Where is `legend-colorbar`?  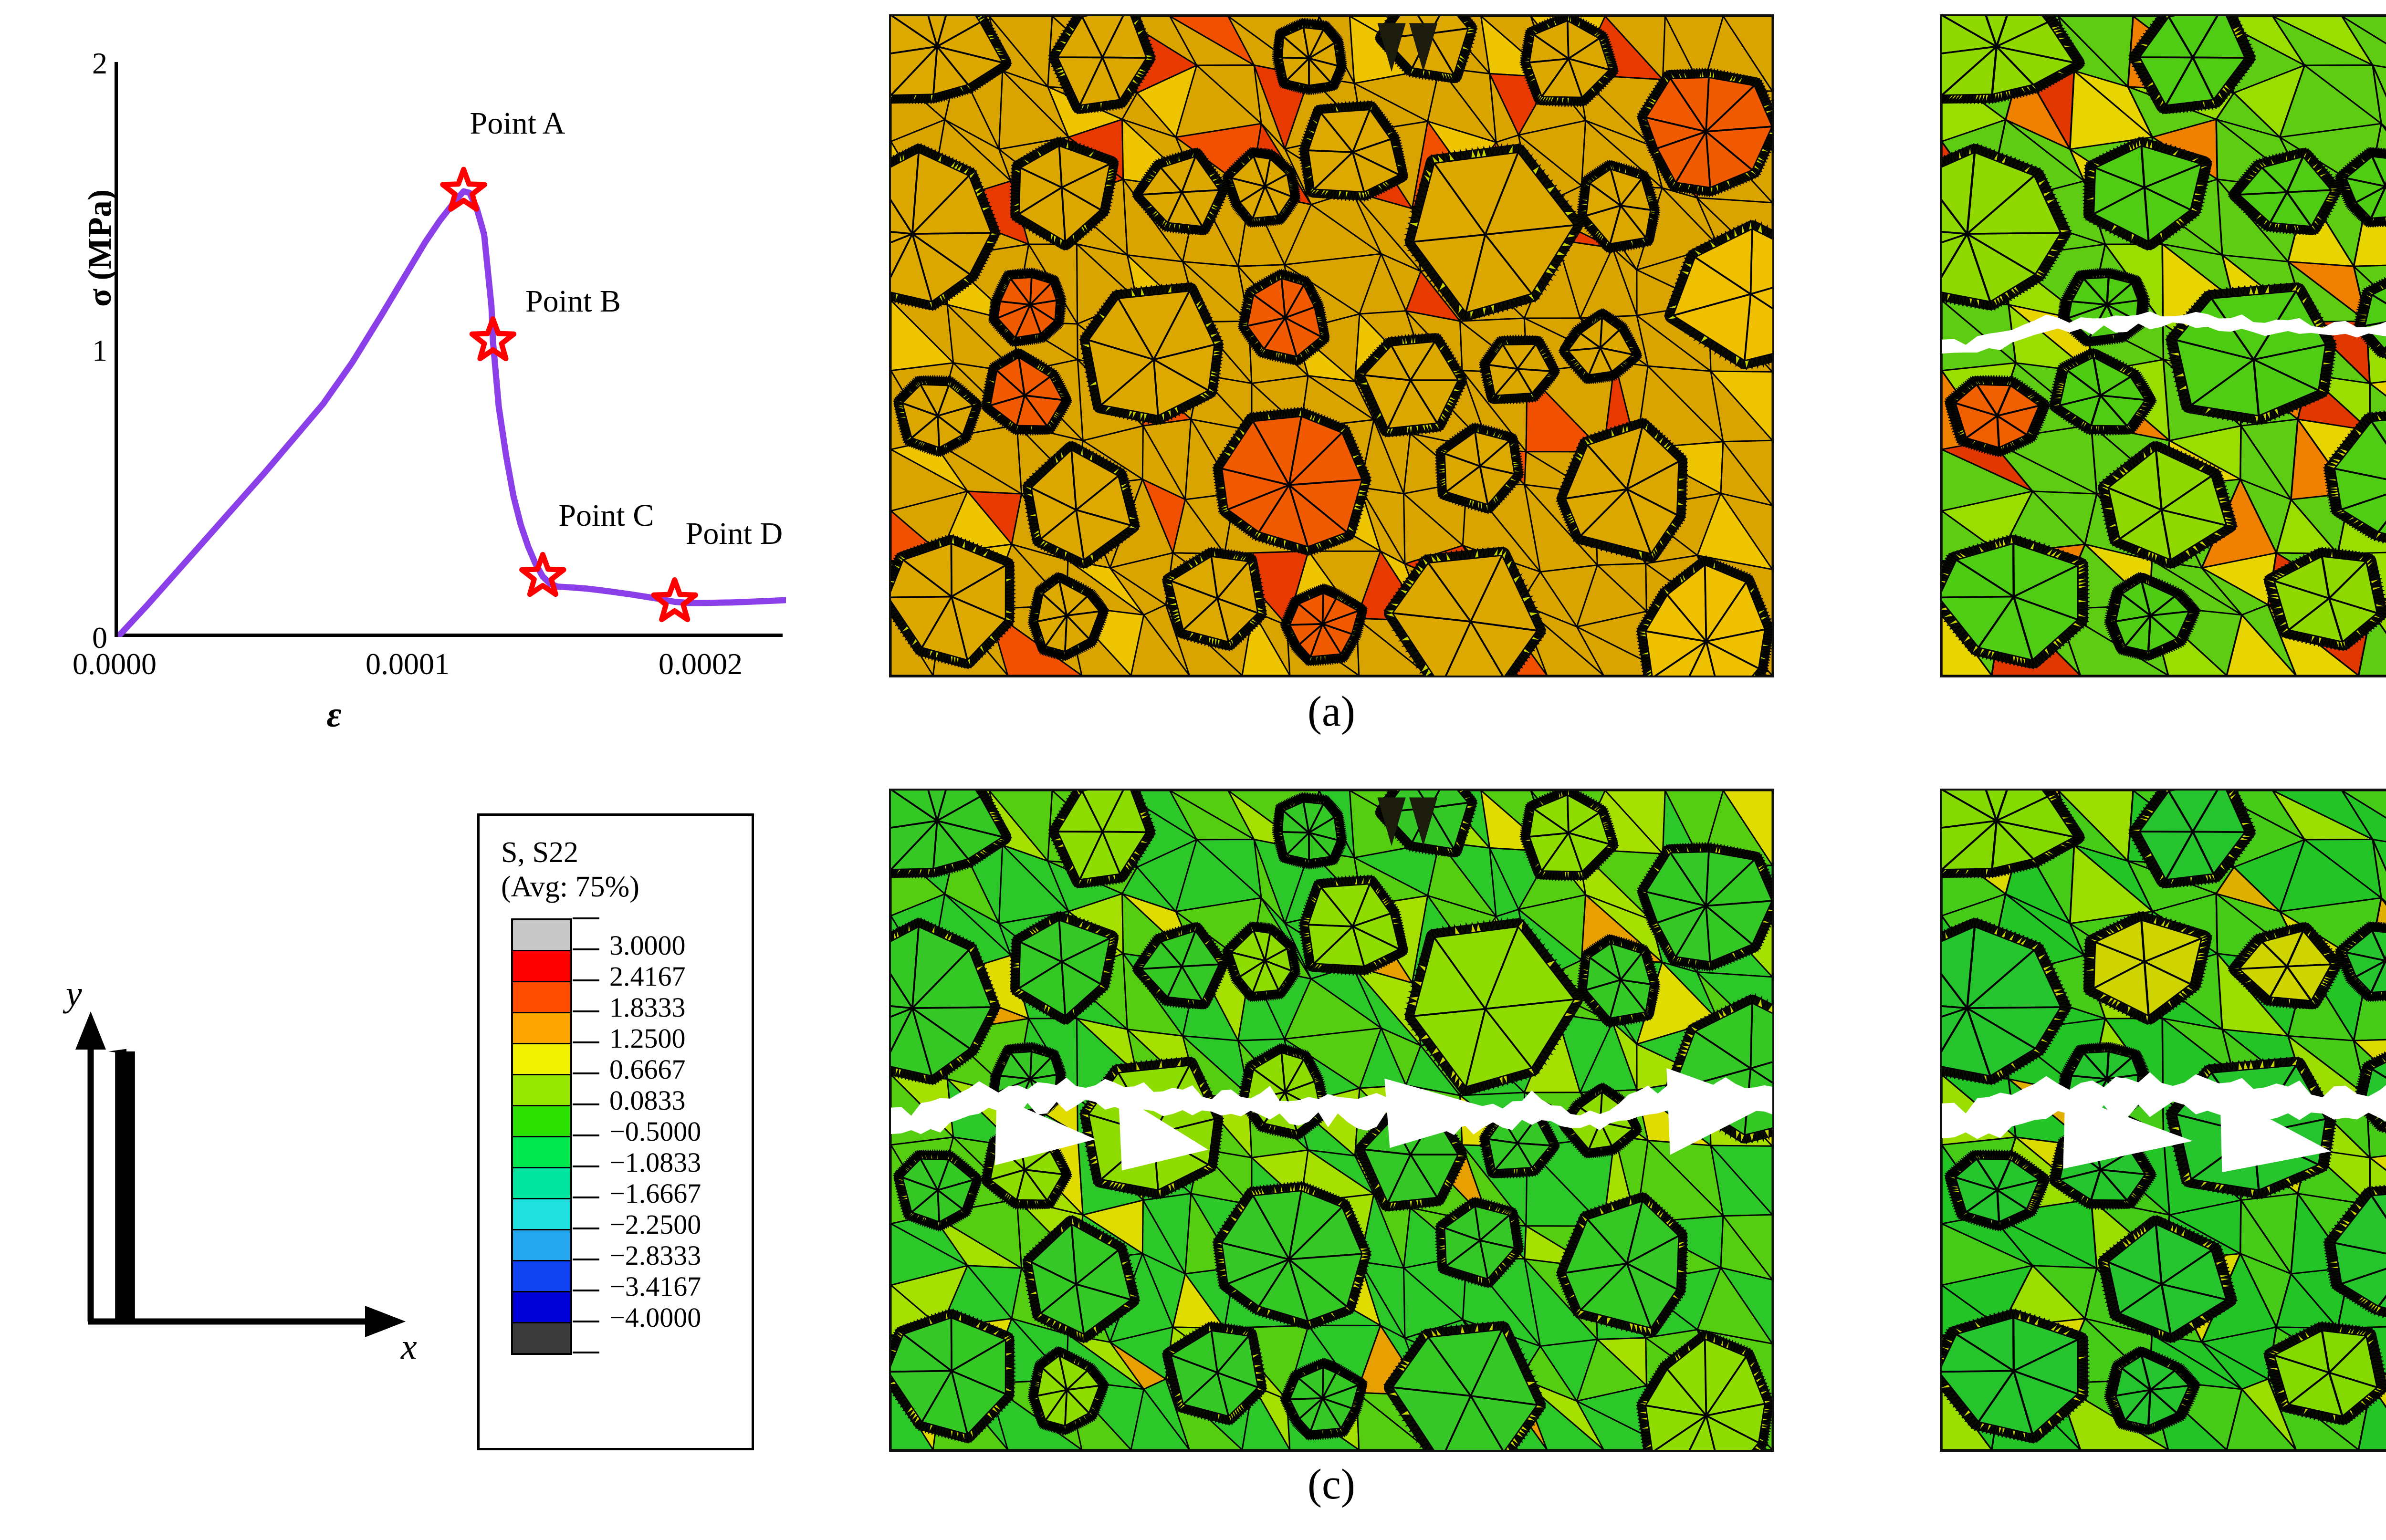
legend-colorbar is located at coordinates (541, 1136).